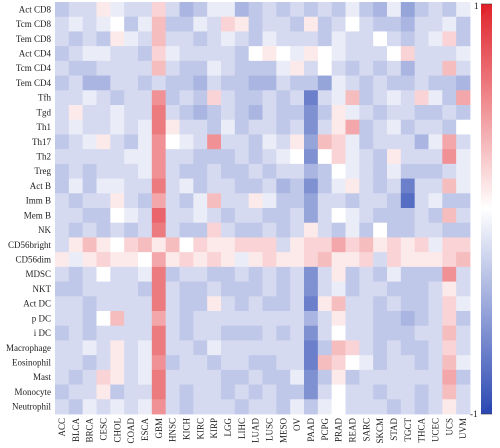 This screenshot has height=448, width=500. Describe the element at coordinates (42, 171) in the screenshot. I see `row-label: Treg` at that location.